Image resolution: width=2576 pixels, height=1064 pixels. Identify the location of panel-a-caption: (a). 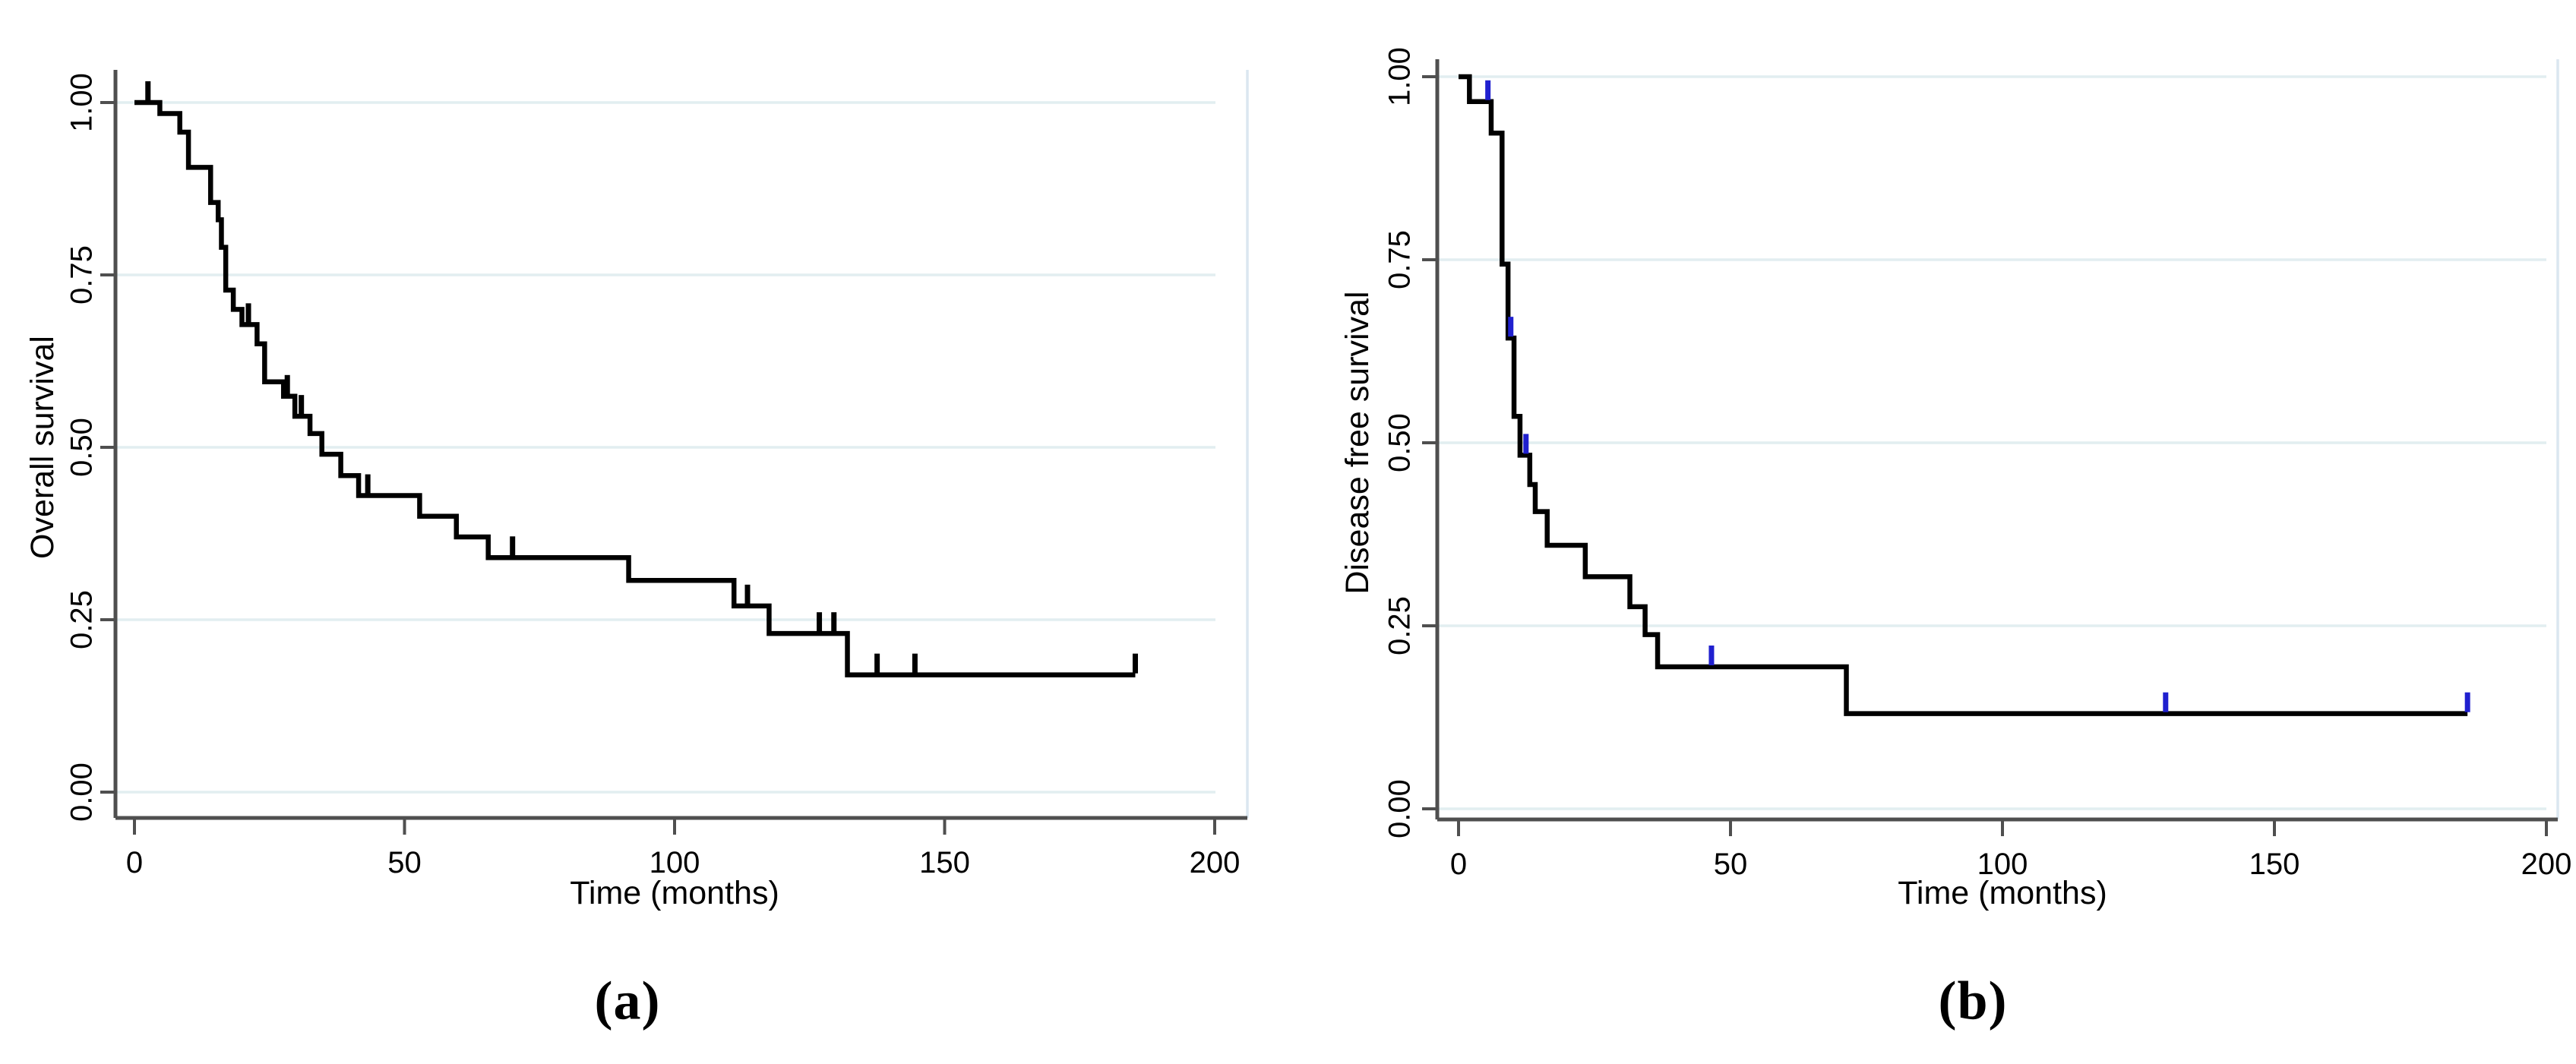
(627, 1001).